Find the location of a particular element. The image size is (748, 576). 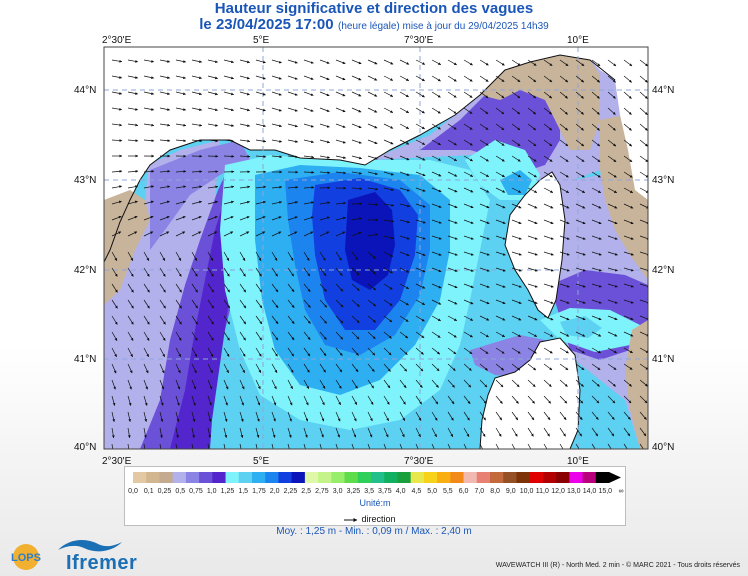

legend-tick-label: 1,5 is located at coordinates (243, 491).